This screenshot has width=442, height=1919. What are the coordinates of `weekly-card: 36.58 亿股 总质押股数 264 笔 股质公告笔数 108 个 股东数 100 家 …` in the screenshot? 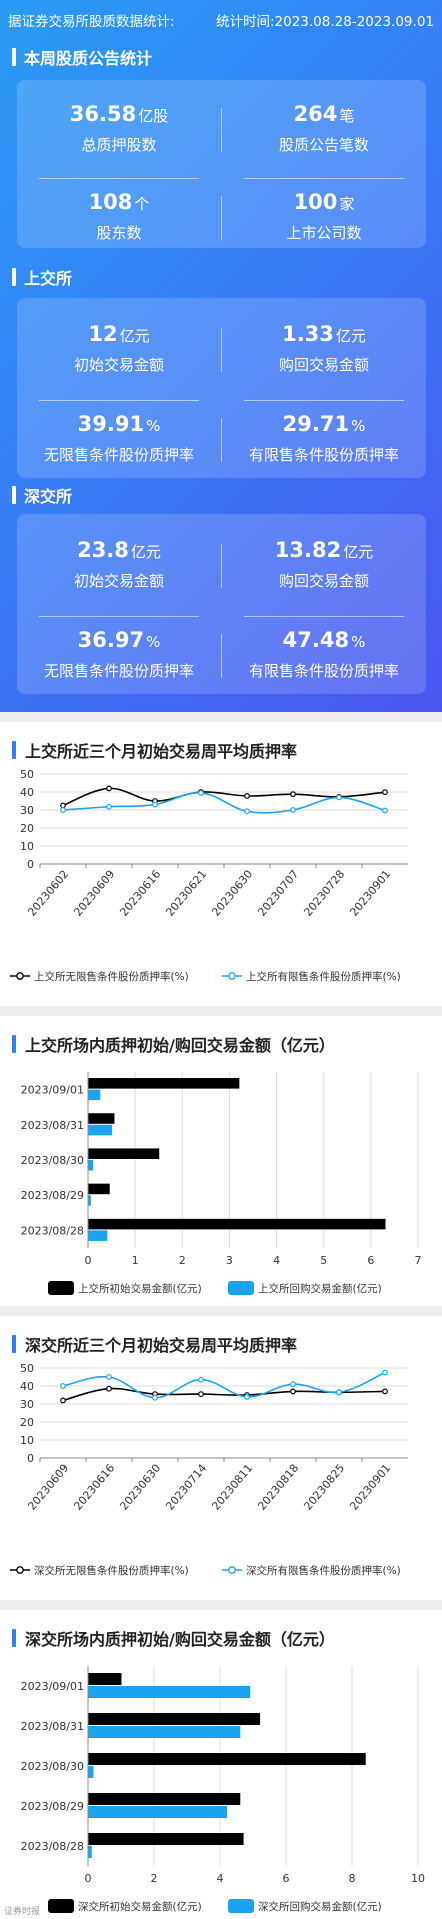 It's located at (221, 164).